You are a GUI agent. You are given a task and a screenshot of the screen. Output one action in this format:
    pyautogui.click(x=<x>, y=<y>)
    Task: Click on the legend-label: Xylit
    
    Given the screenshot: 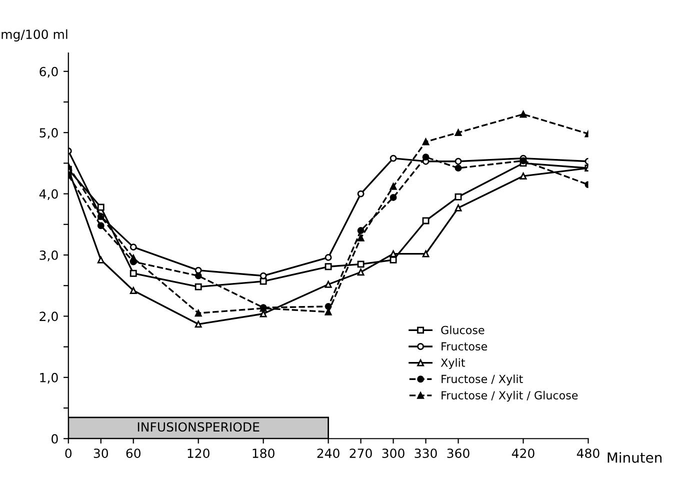 What is the action you would take?
    pyautogui.click(x=453, y=364)
    